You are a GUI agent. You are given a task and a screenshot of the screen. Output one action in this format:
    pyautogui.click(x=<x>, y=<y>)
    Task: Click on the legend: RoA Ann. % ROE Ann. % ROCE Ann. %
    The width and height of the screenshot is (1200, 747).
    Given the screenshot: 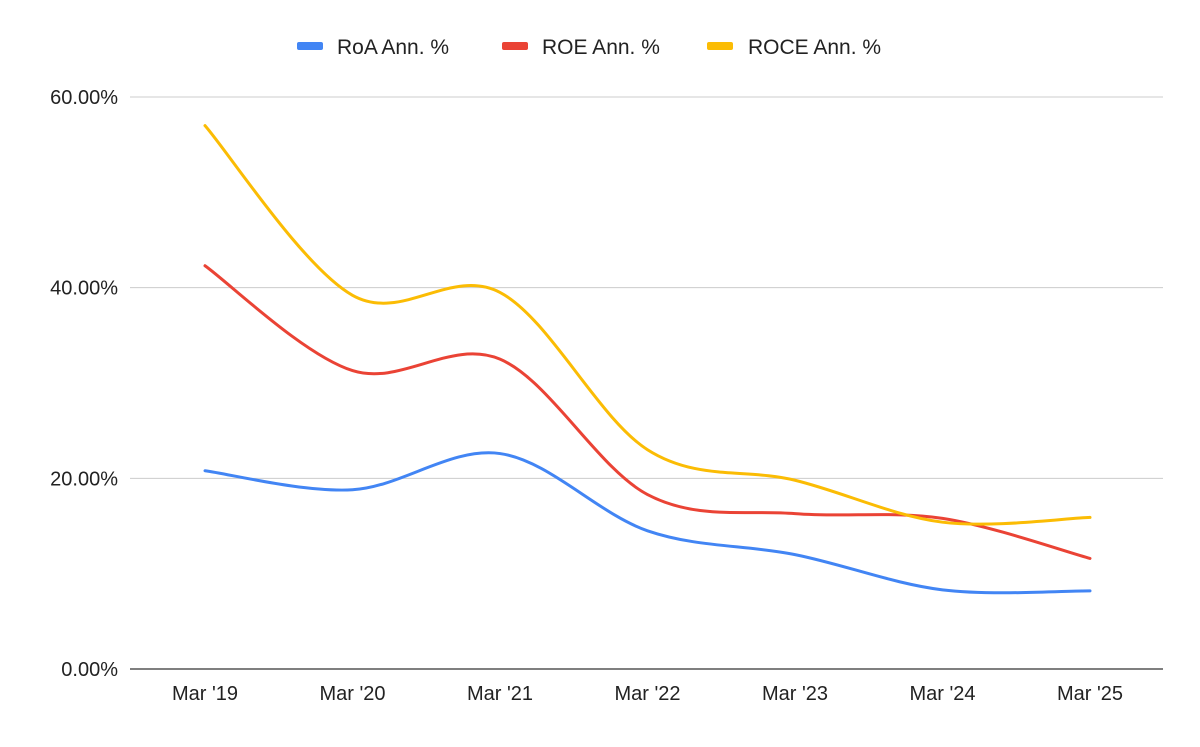 What is the action you would take?
    pyautogui.click(x=589, y=47)
    